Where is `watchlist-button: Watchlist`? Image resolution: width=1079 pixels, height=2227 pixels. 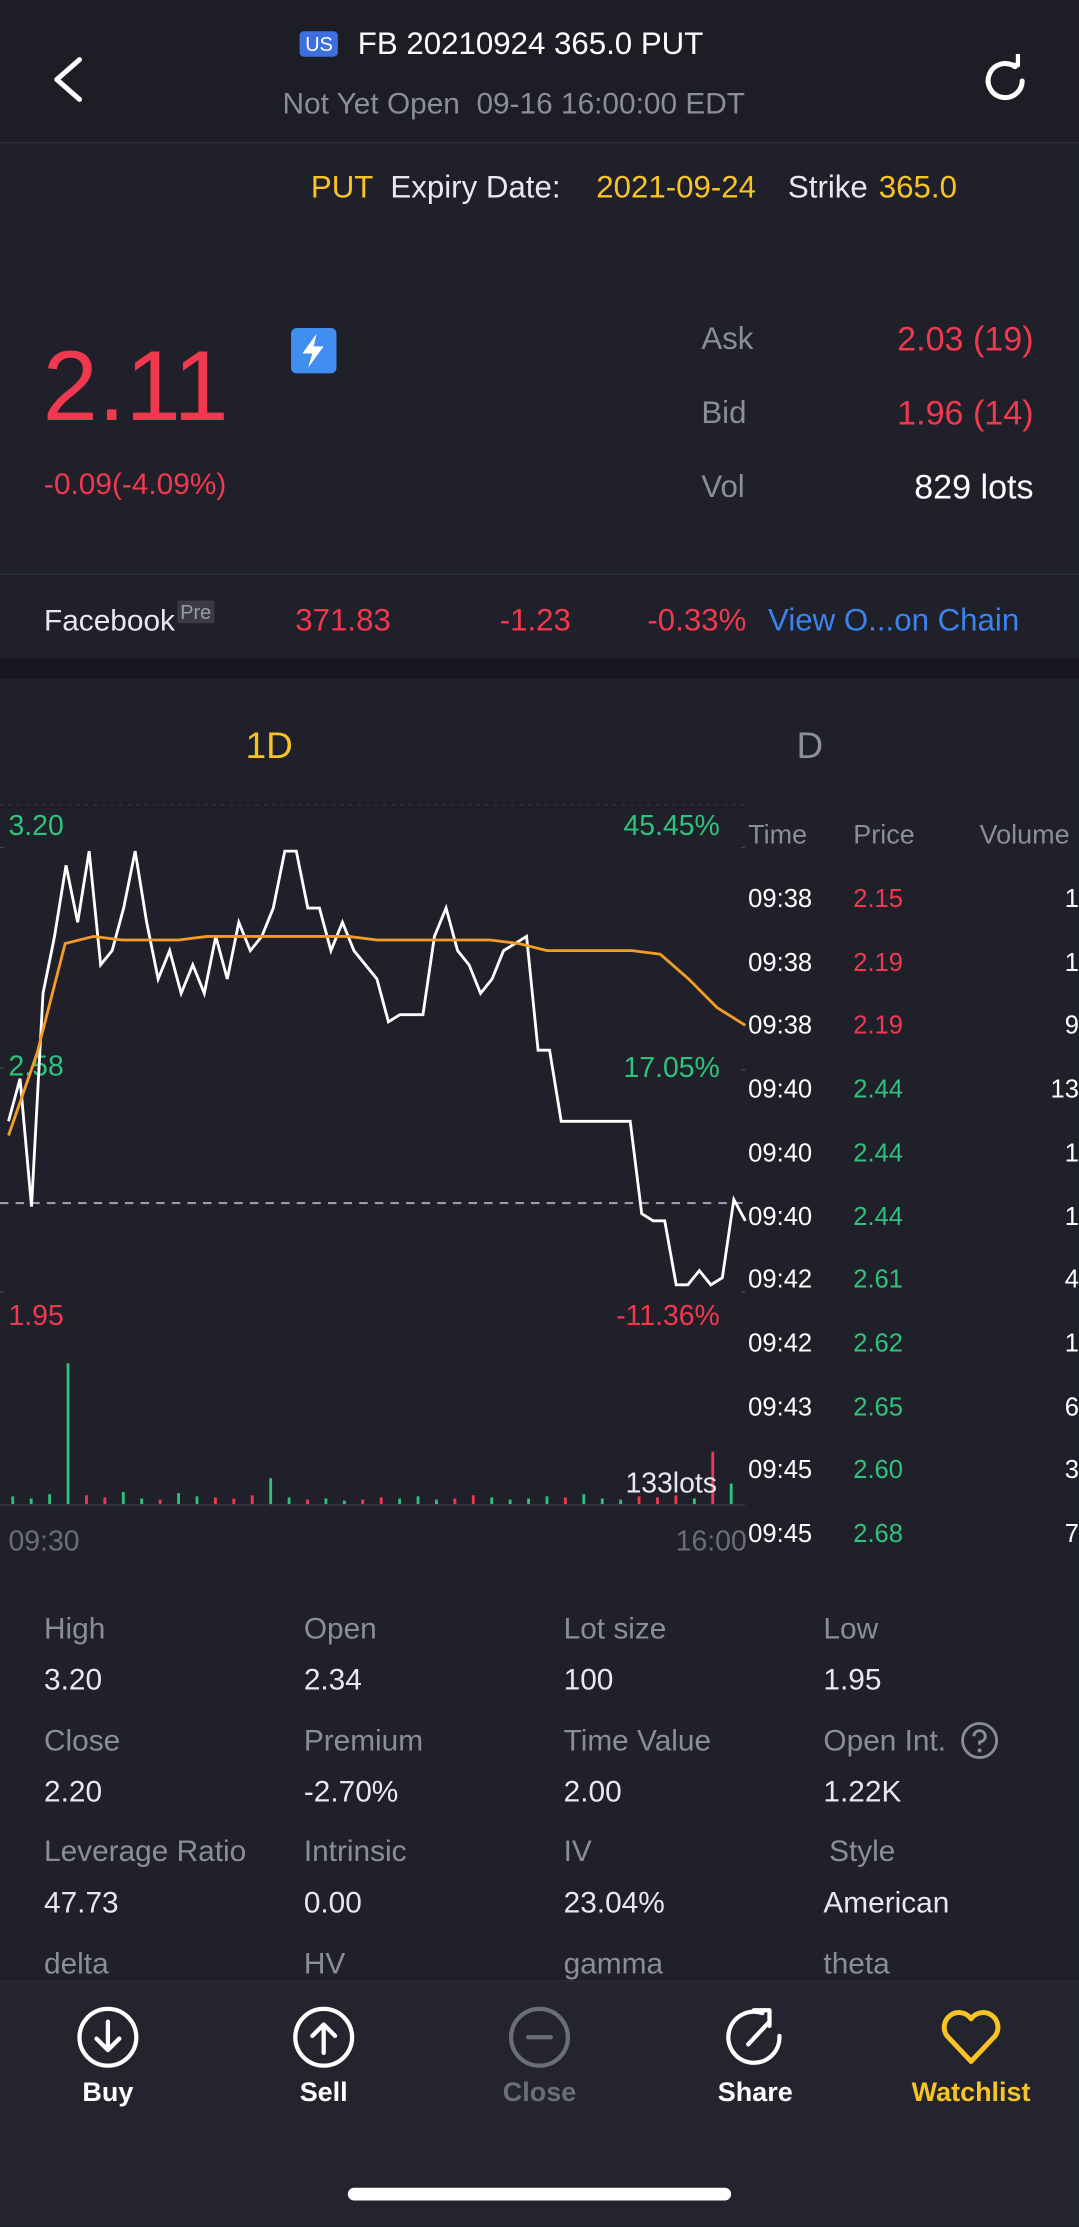
watchlist-button: Watchlist is located at coordinates (971, 2057).